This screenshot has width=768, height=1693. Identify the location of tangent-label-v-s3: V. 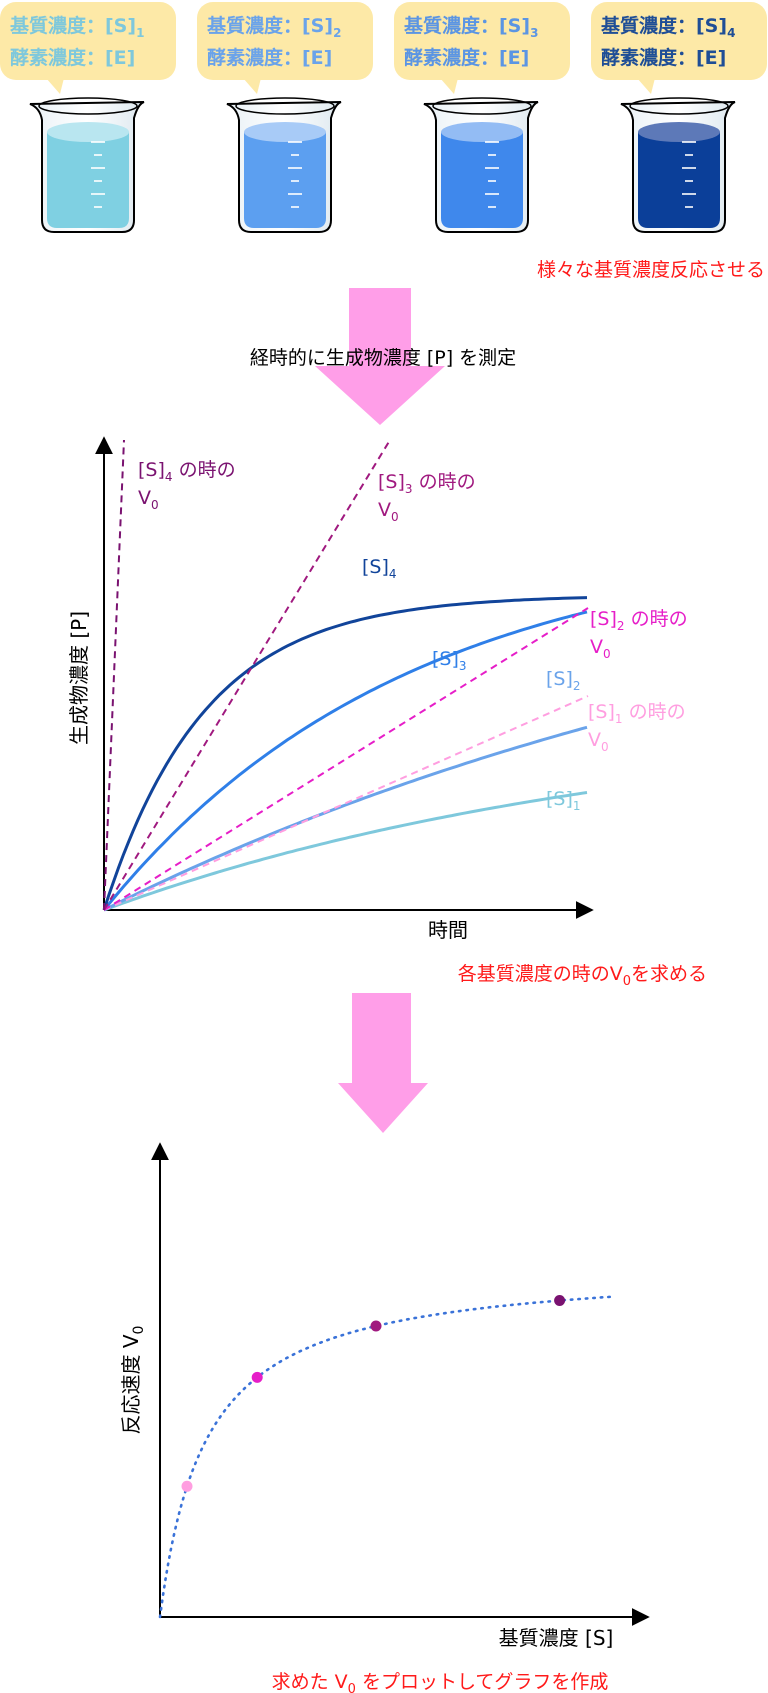
(384, 510).